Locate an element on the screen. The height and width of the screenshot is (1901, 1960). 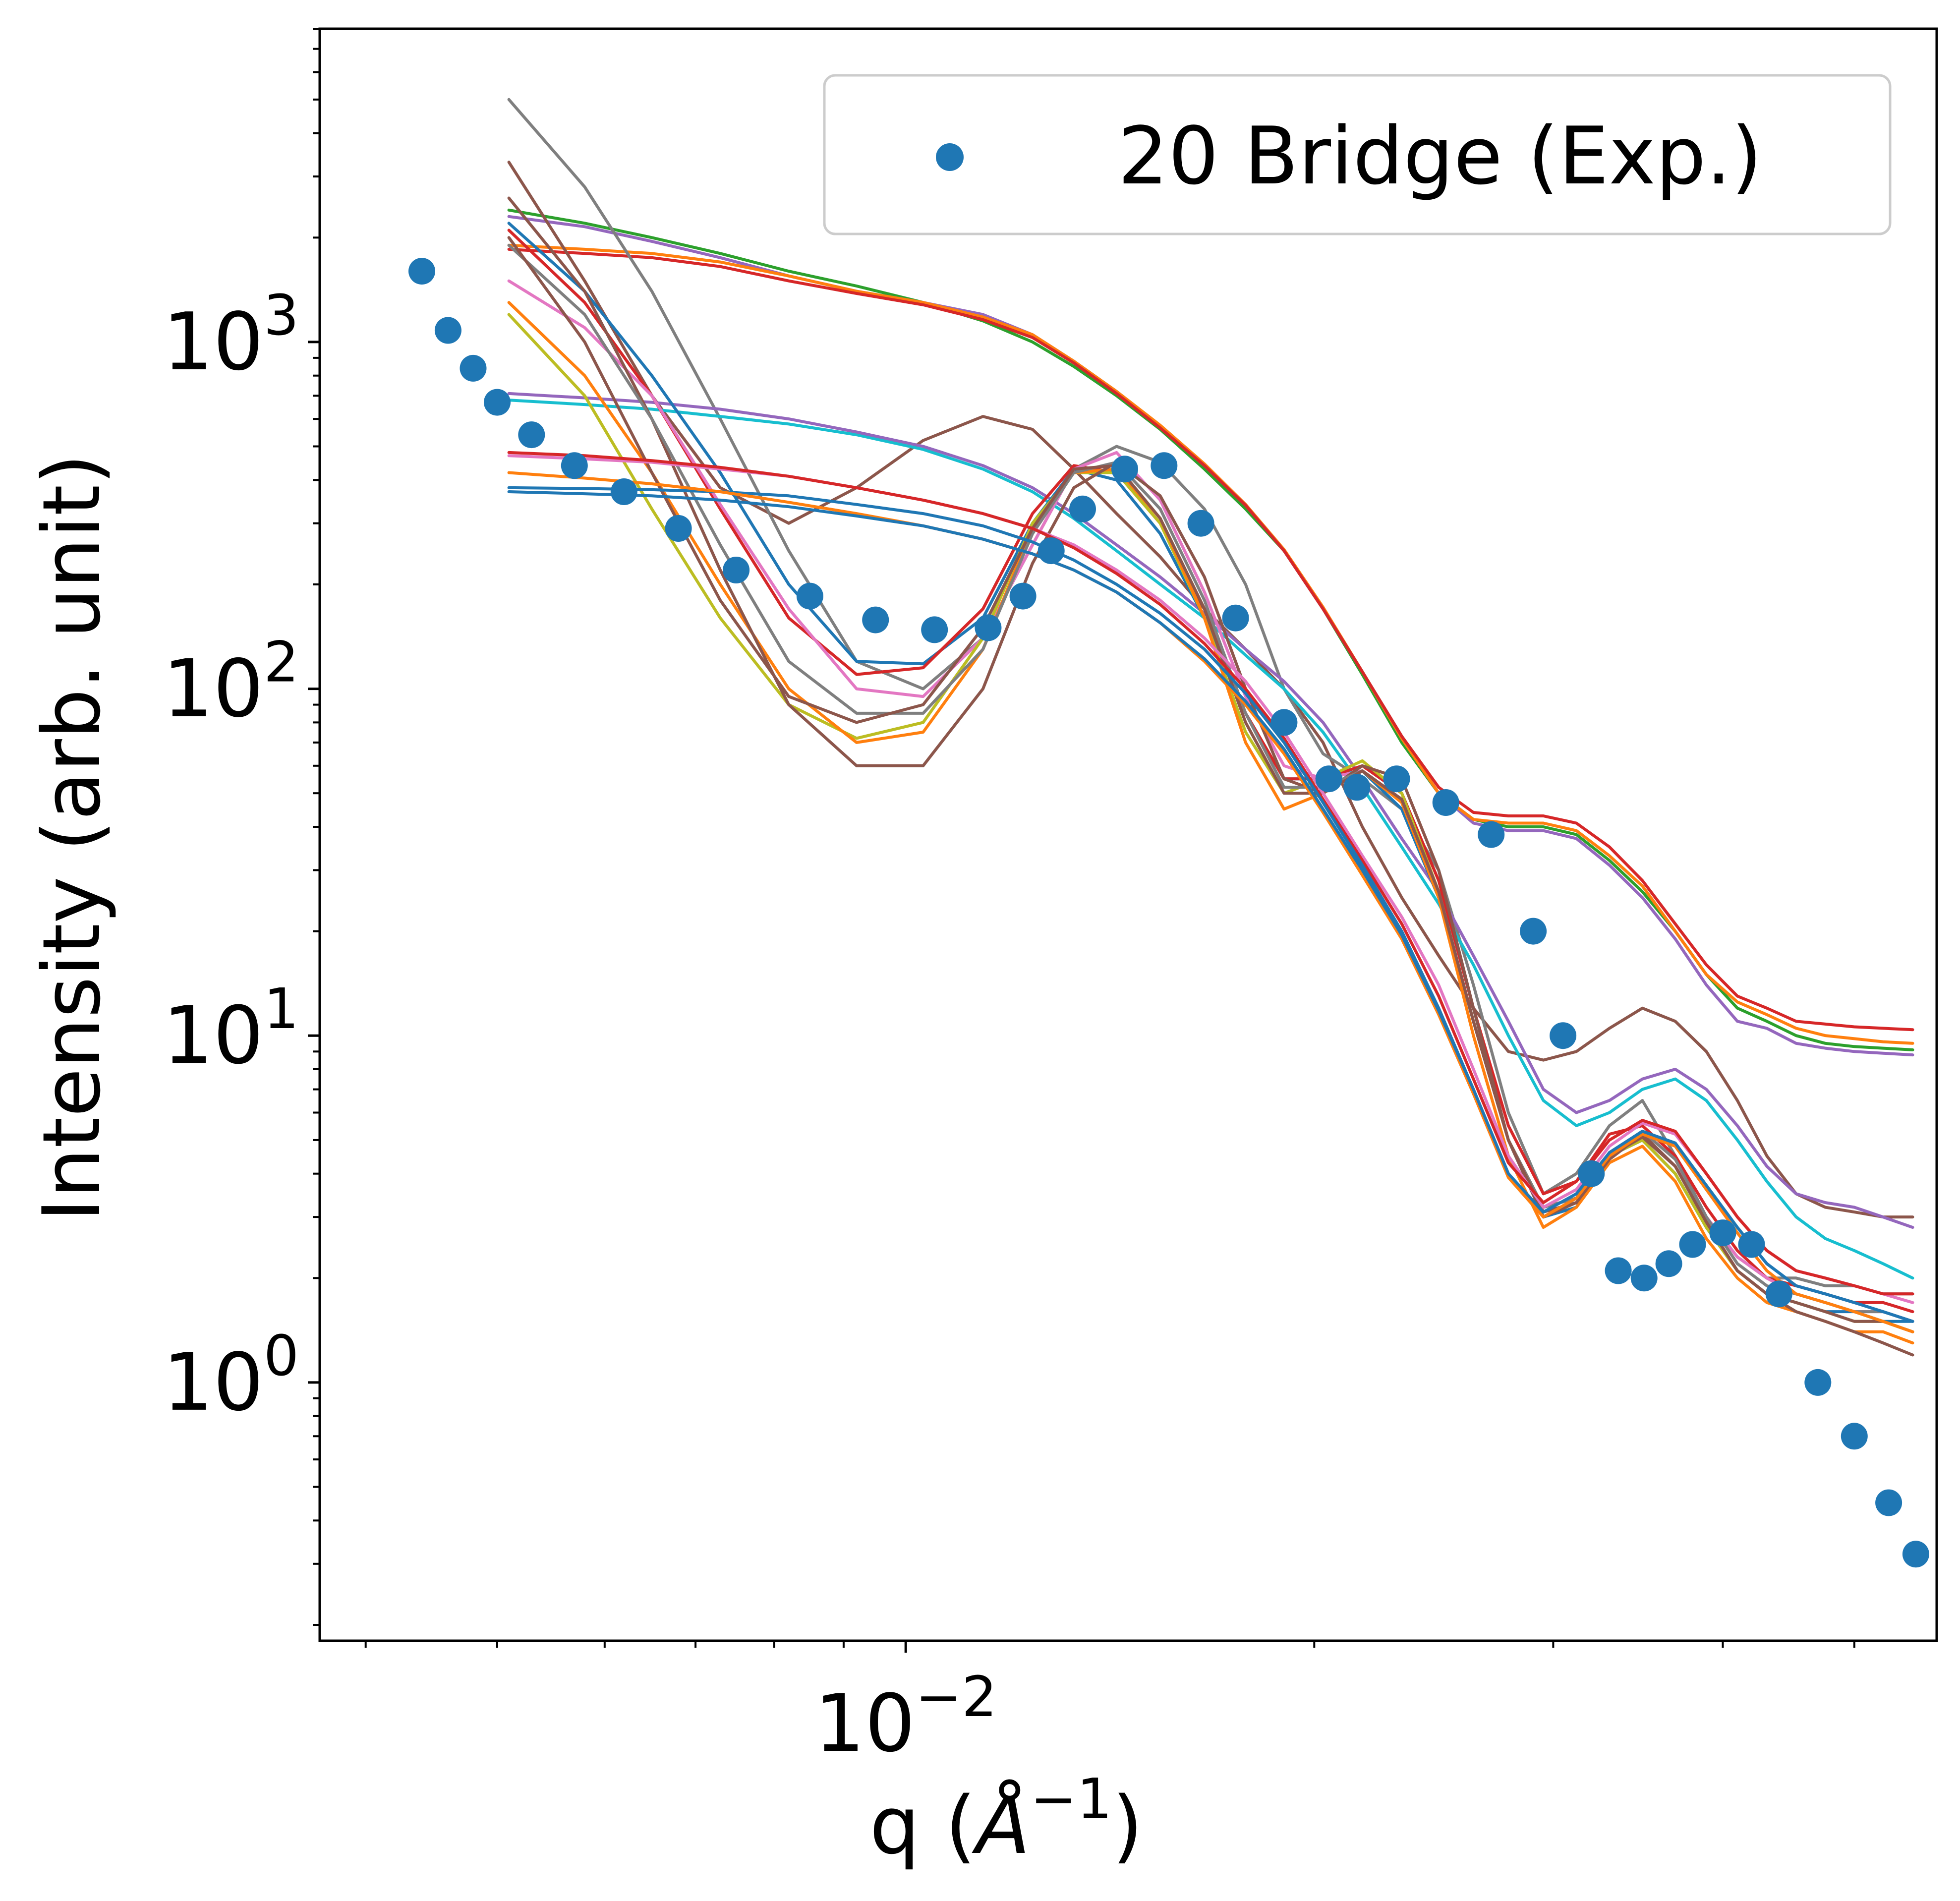
y-tick-label: 10⁰ is located at coordinates (231, 1376).